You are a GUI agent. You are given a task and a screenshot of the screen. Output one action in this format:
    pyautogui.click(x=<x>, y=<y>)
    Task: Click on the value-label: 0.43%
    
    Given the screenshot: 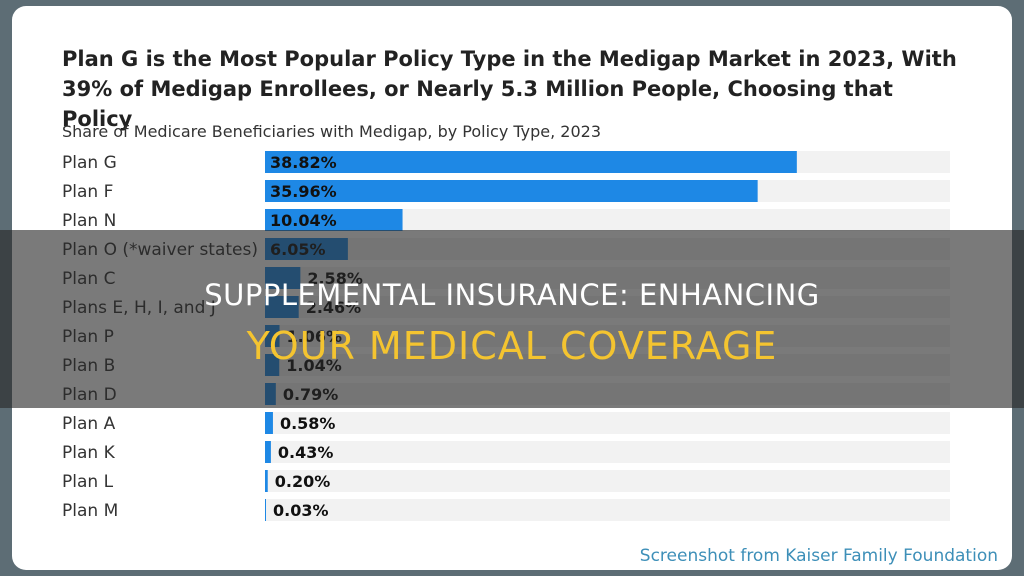 What is the action you would take?
    pyautogui.click(x=306, y=452)
    